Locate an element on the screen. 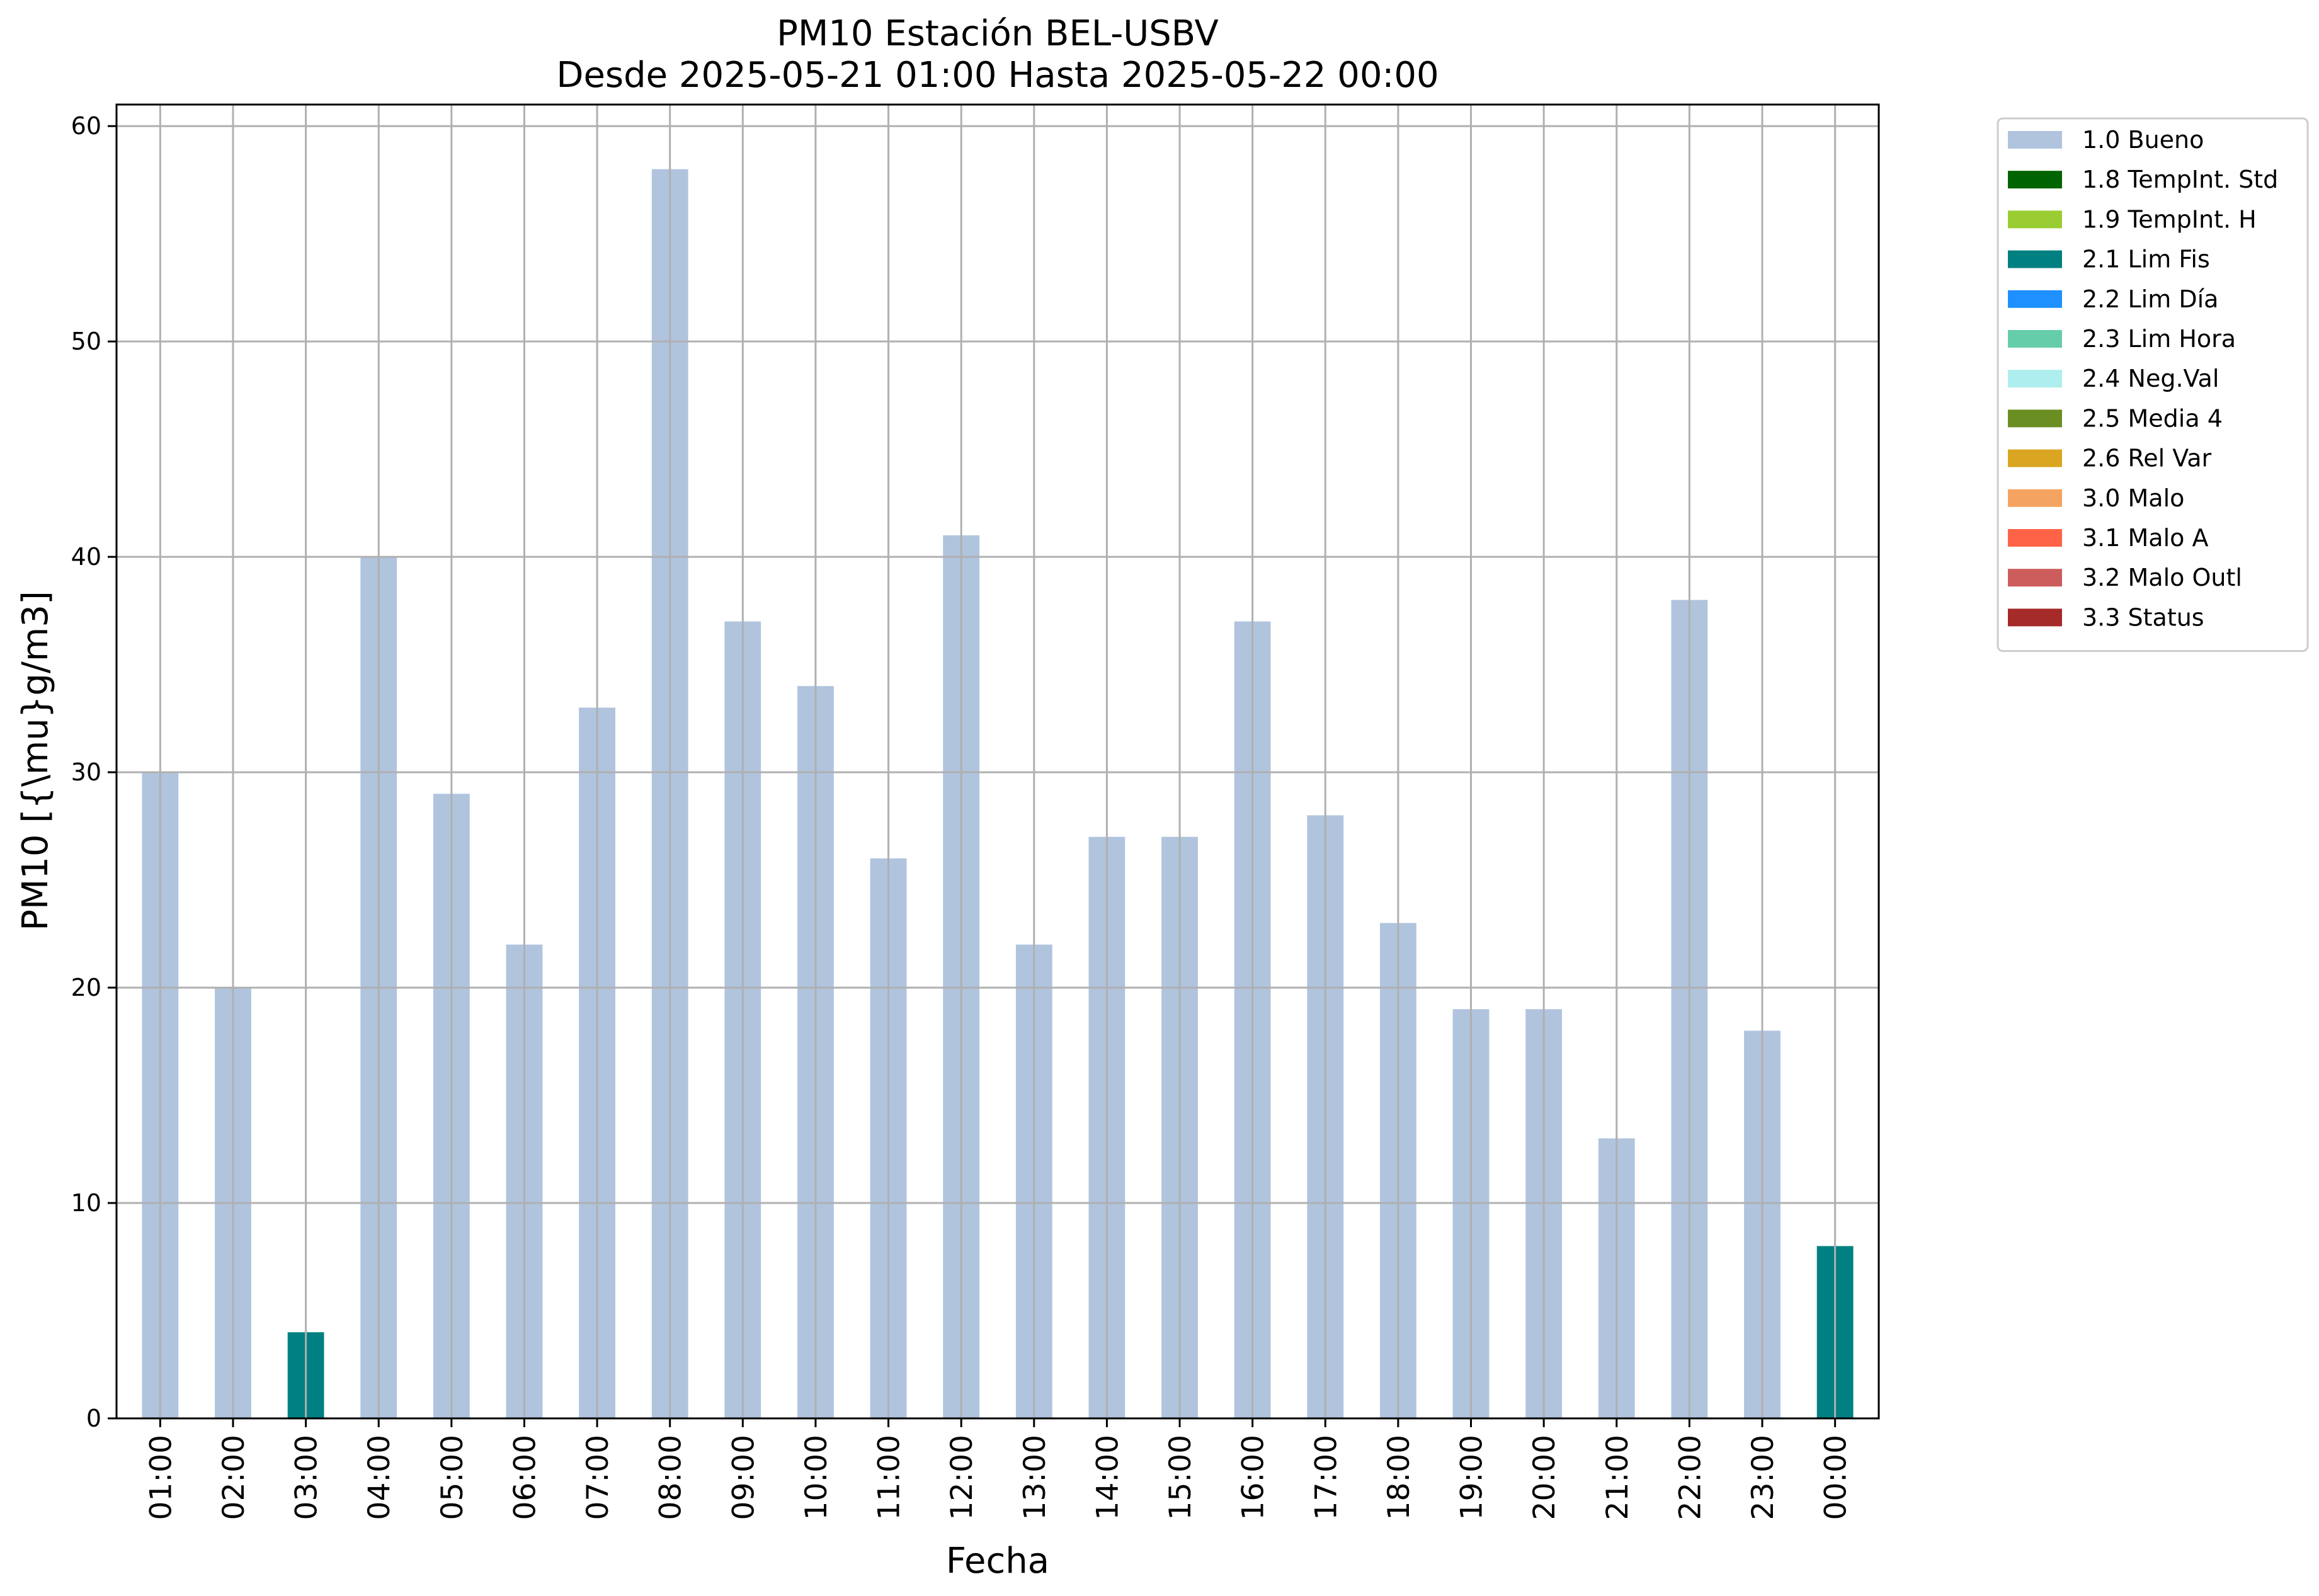  y-tick-label: 30 is located at coordinates (86, 772).